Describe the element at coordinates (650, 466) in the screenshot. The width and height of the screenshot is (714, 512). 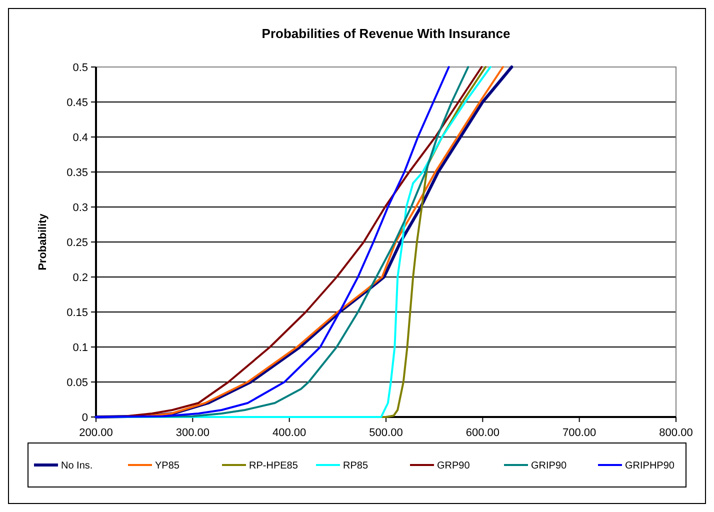
I see `legend-label: GRIPHP90` at that location.